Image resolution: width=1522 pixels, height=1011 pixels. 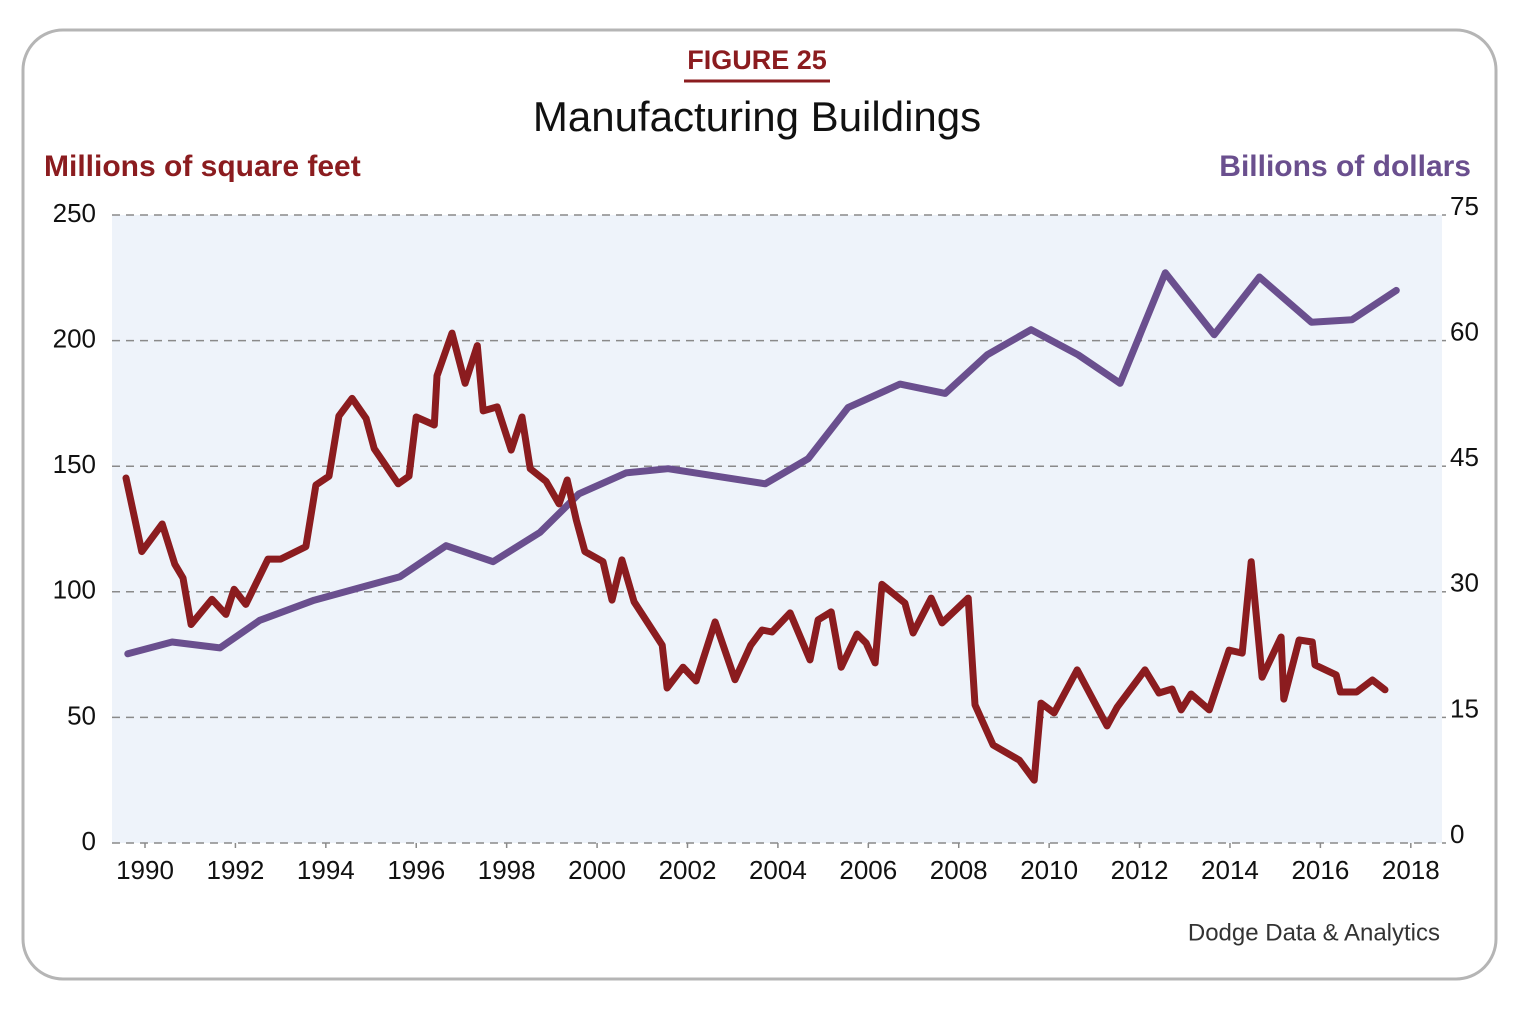 I want to click on y2-tick-label: 30, so click(x=1464, y=583).